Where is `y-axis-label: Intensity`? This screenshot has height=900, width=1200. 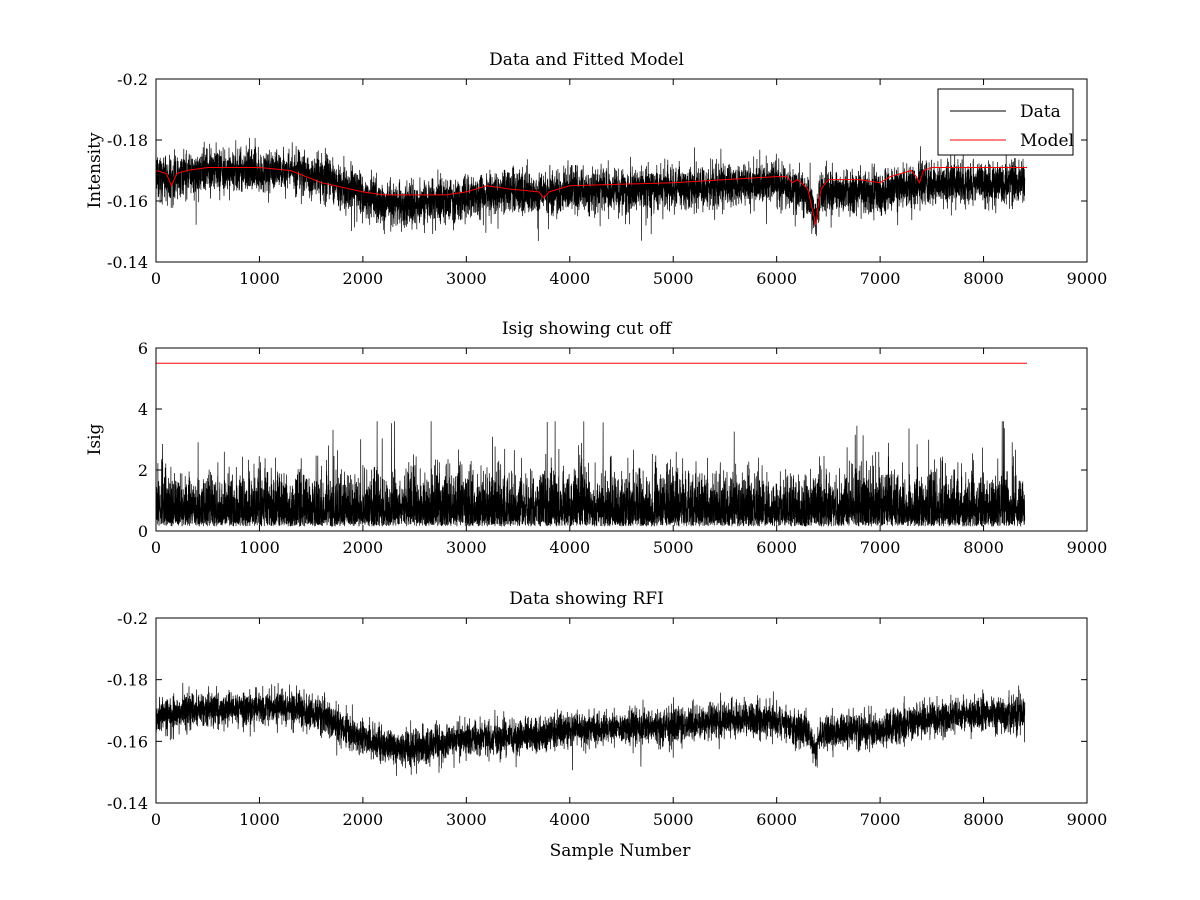 y-axis-label: Intensity is located at coordinates (95, 170).